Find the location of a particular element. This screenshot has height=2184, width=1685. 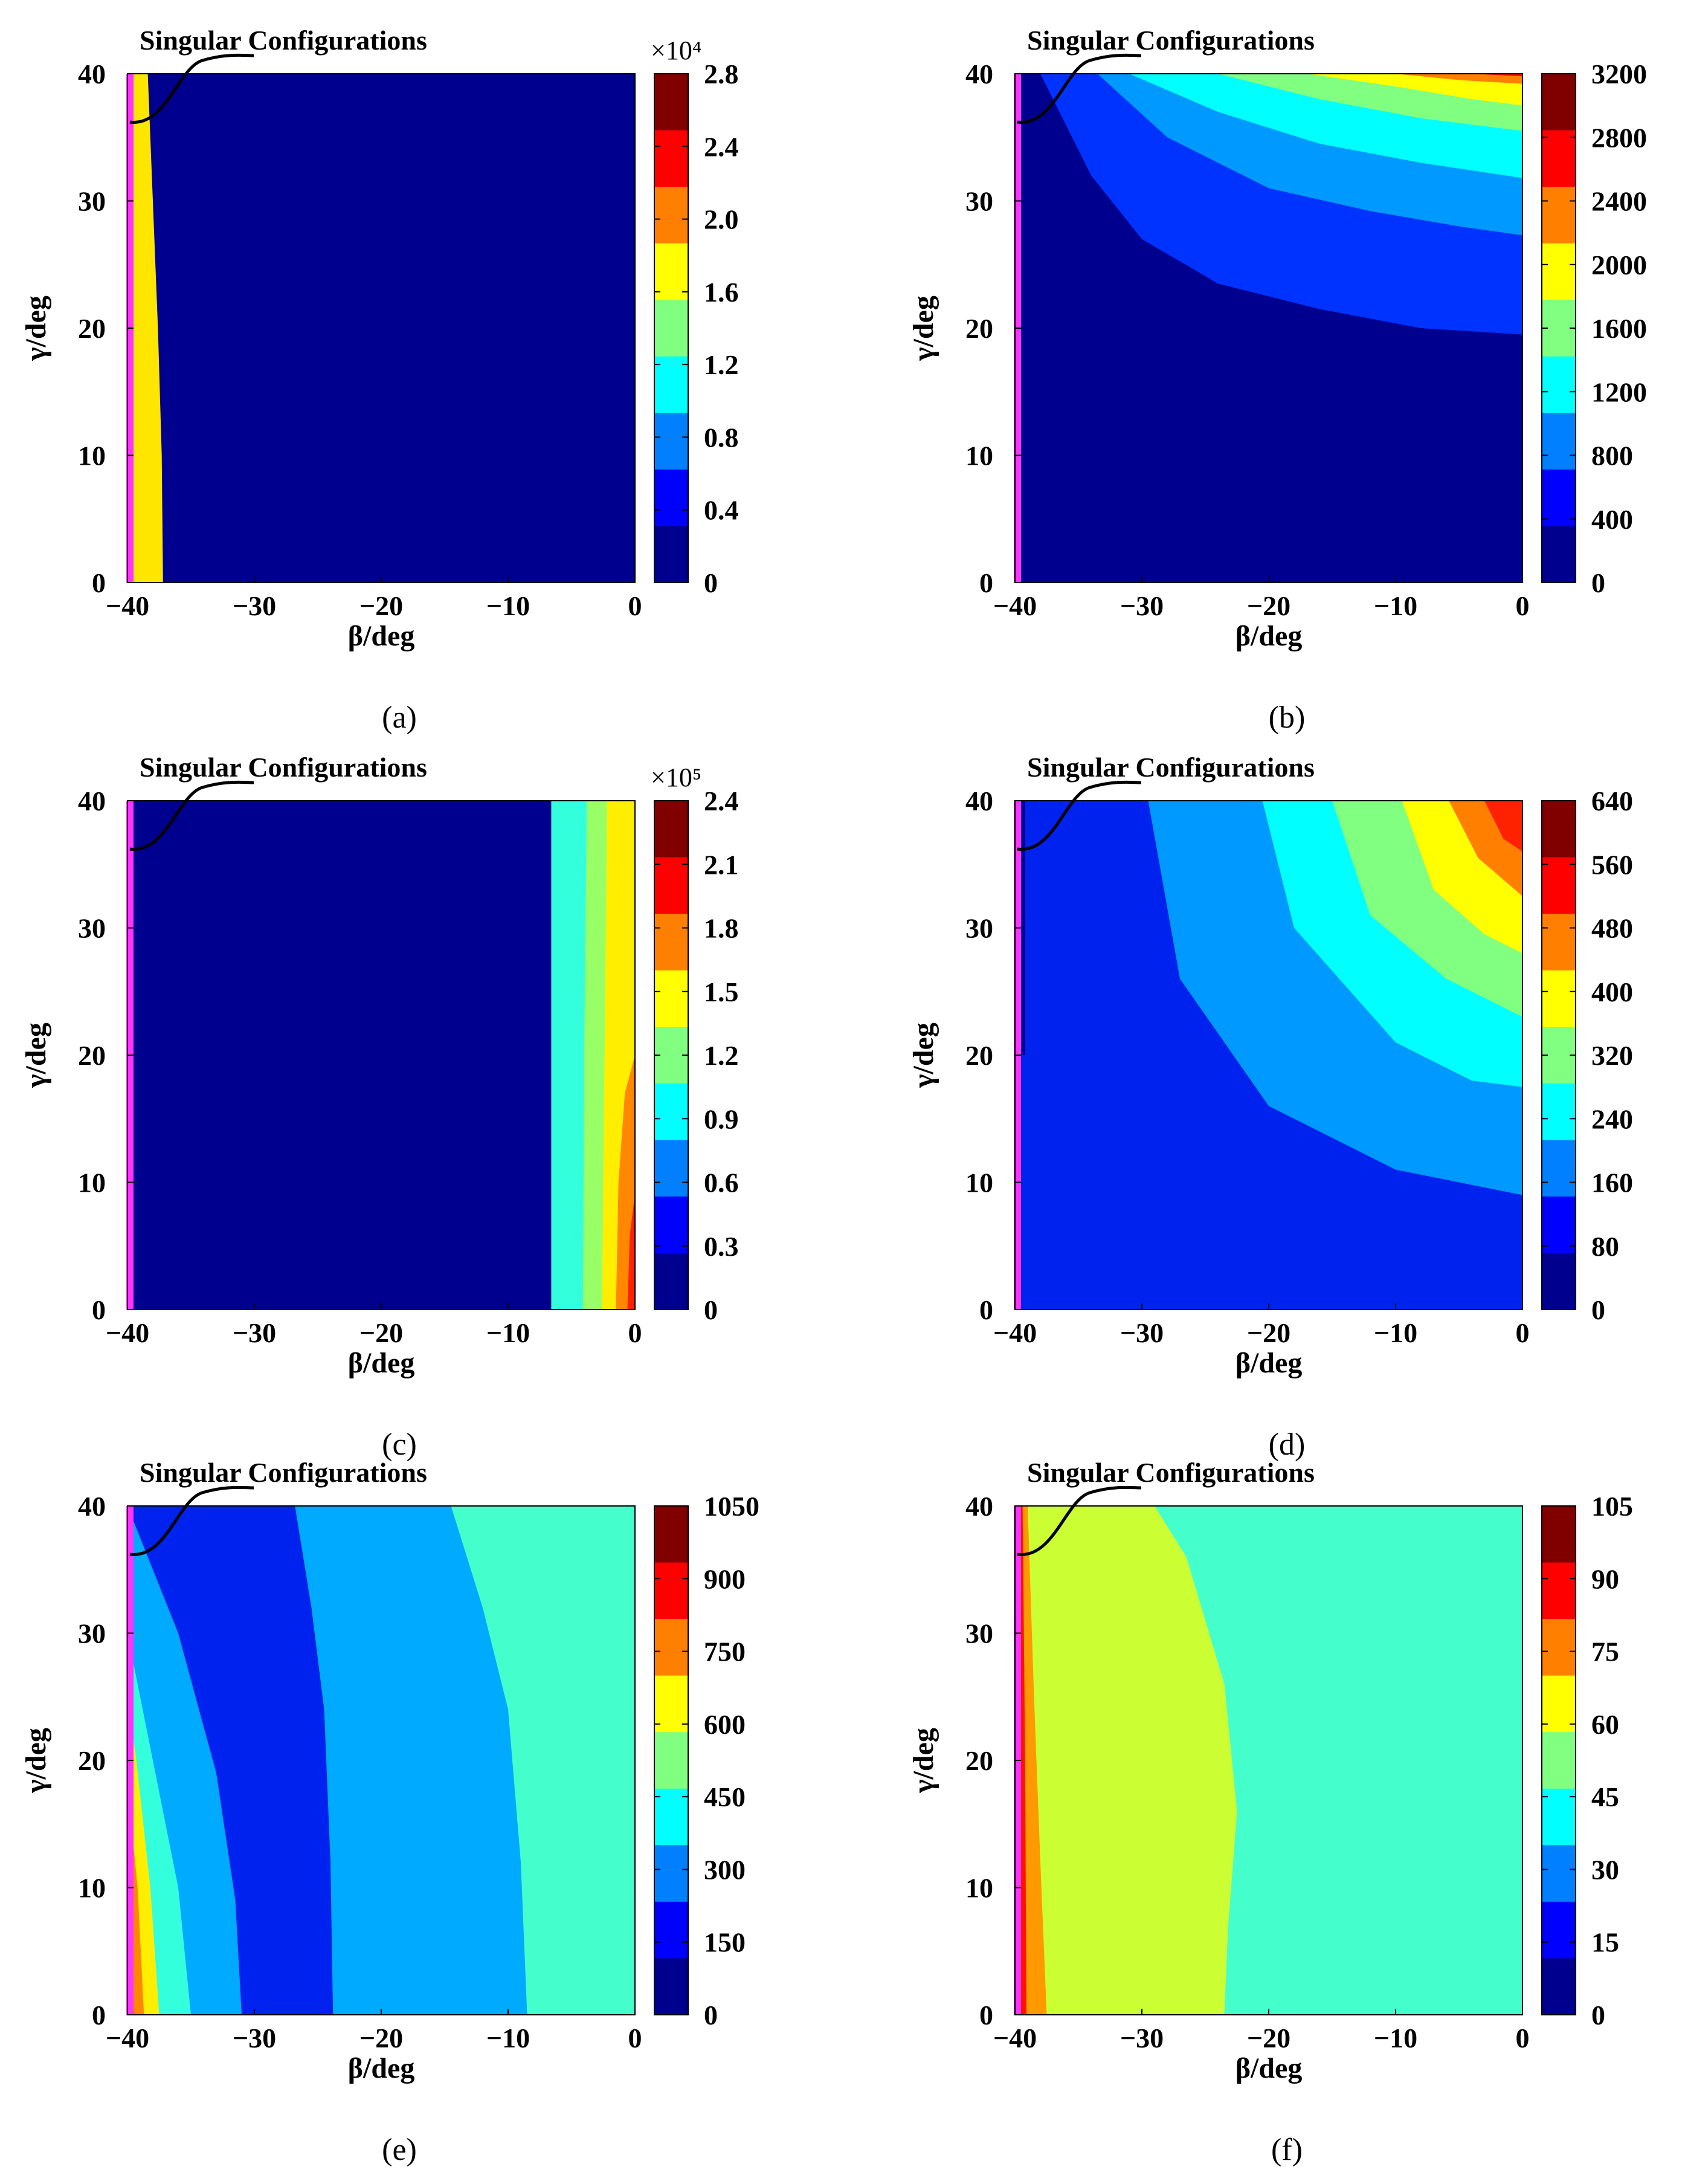

colorbar-tick-label: 900 is located at coordinates (725, 1578).